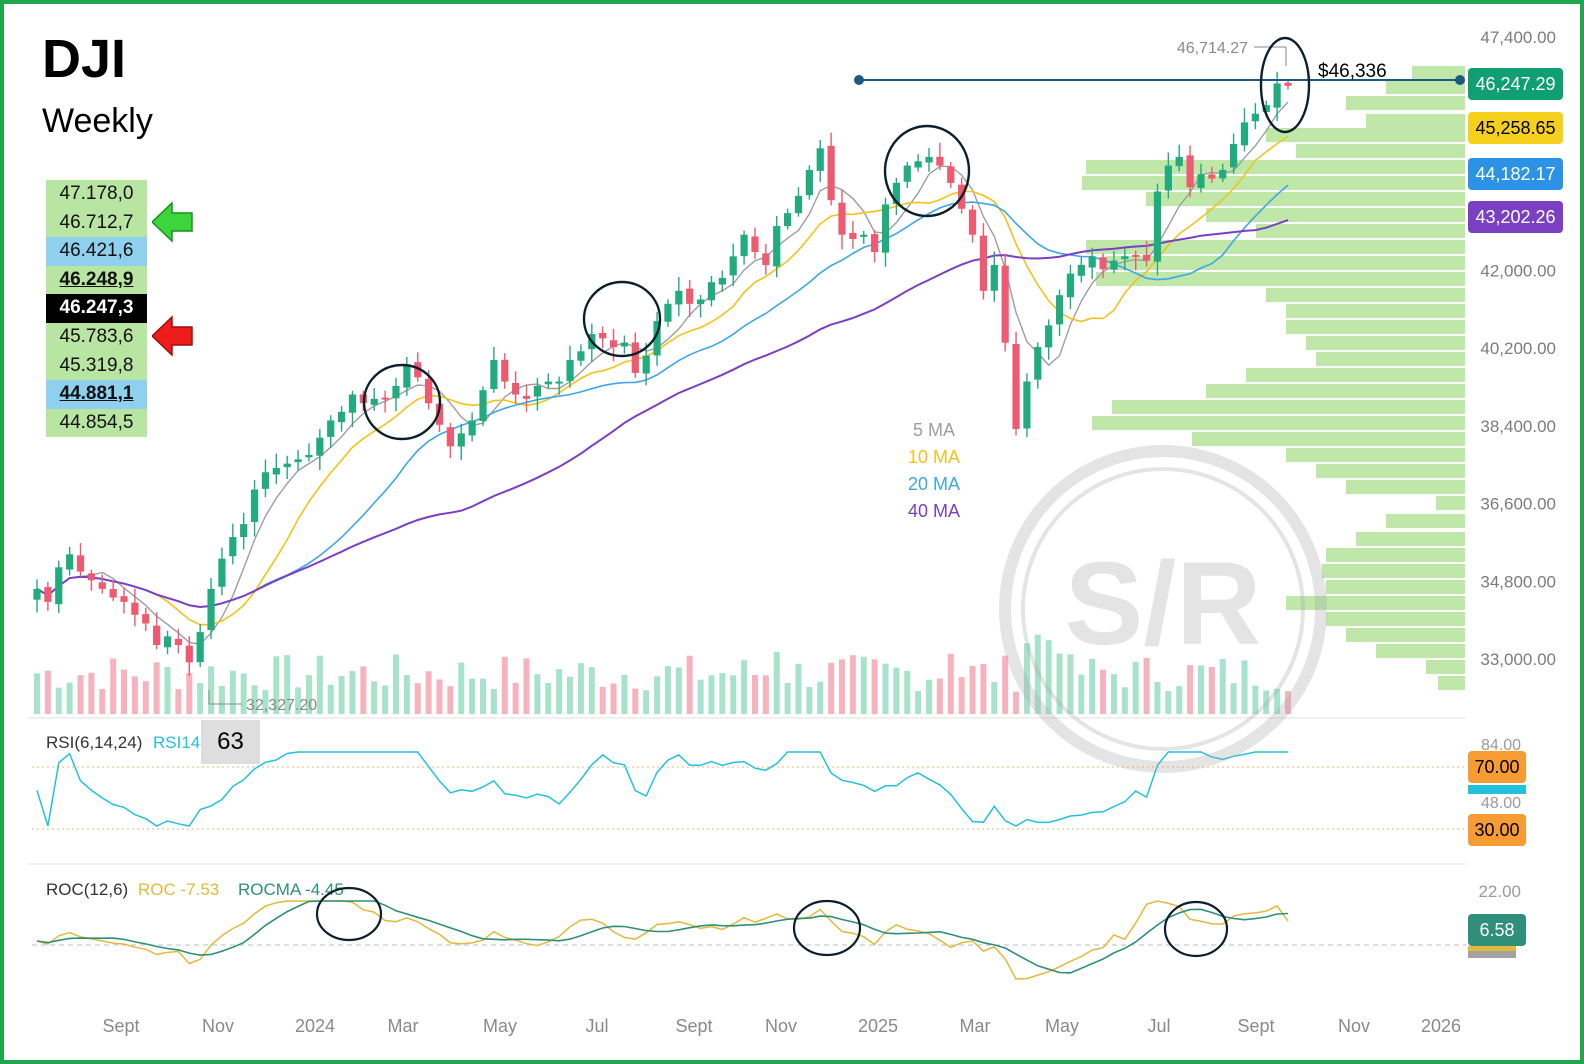  What do you see at coordinates (402, 402) in the screenshot?
I see `highlight-ellipse` at bounding box center [402, 402].